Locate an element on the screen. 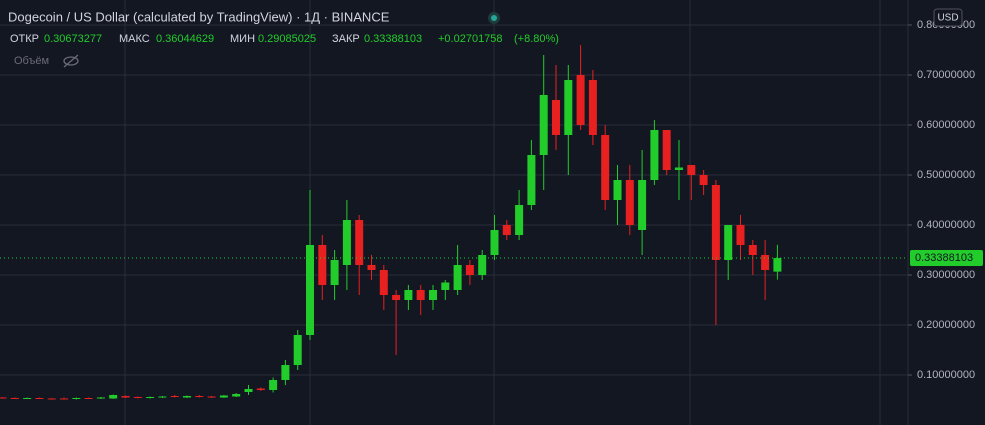  hide-icon is located at coordinates (71, 61).